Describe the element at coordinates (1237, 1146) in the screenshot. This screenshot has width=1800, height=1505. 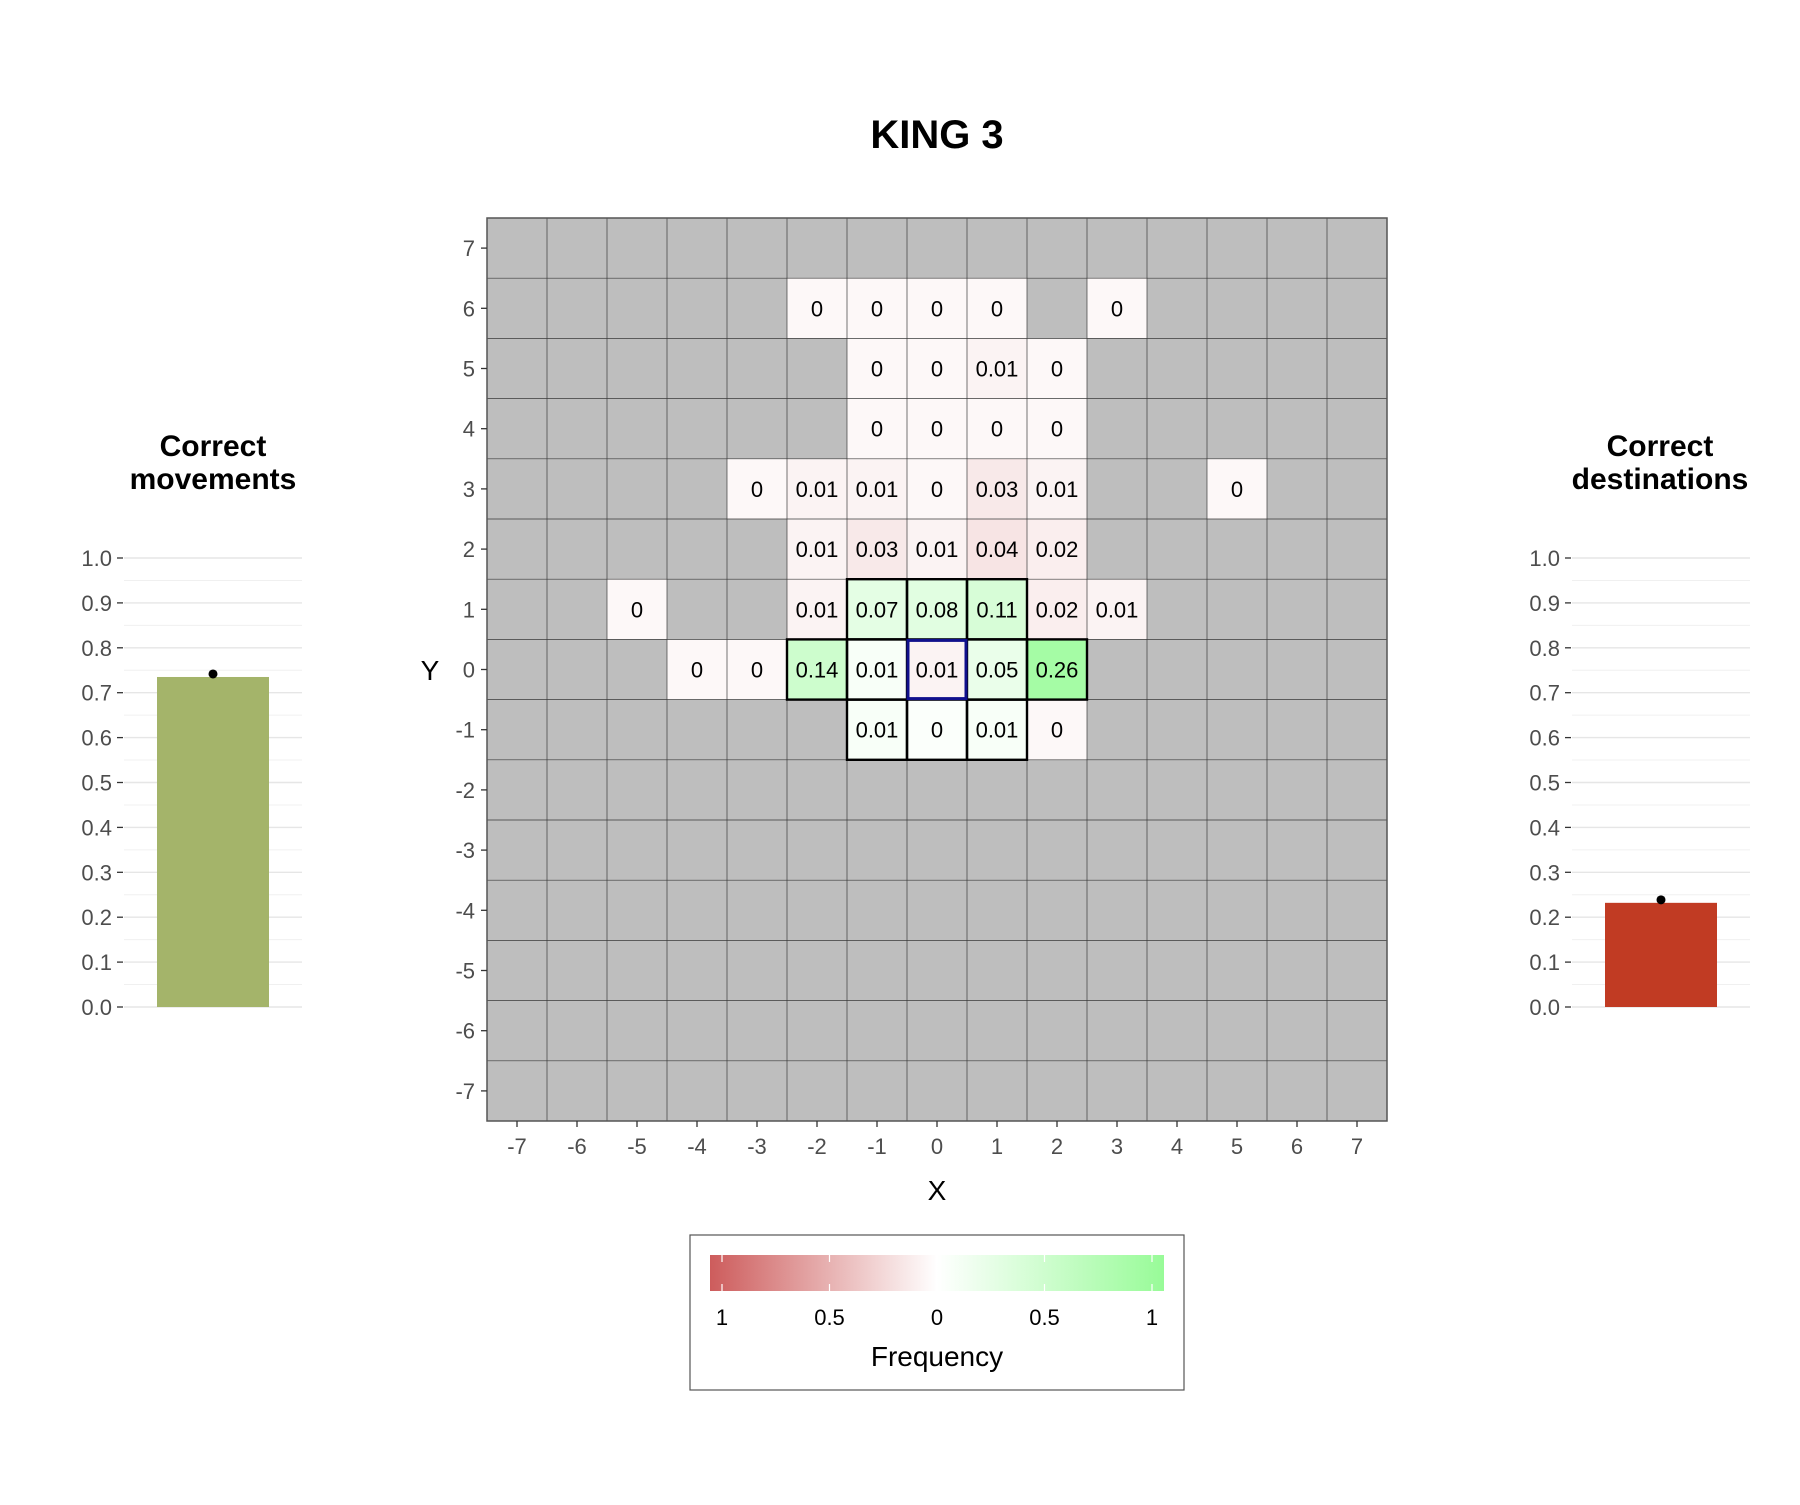
I see `x-tick-label: 5` at that location.